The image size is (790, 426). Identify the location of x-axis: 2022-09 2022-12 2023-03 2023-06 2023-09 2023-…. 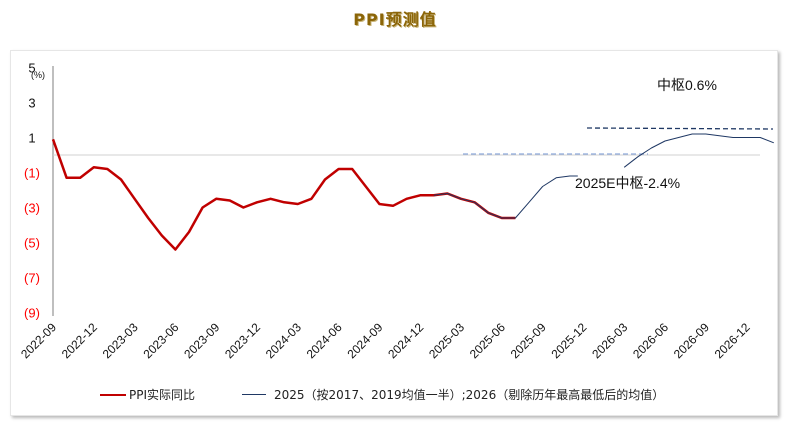
(385, 340).